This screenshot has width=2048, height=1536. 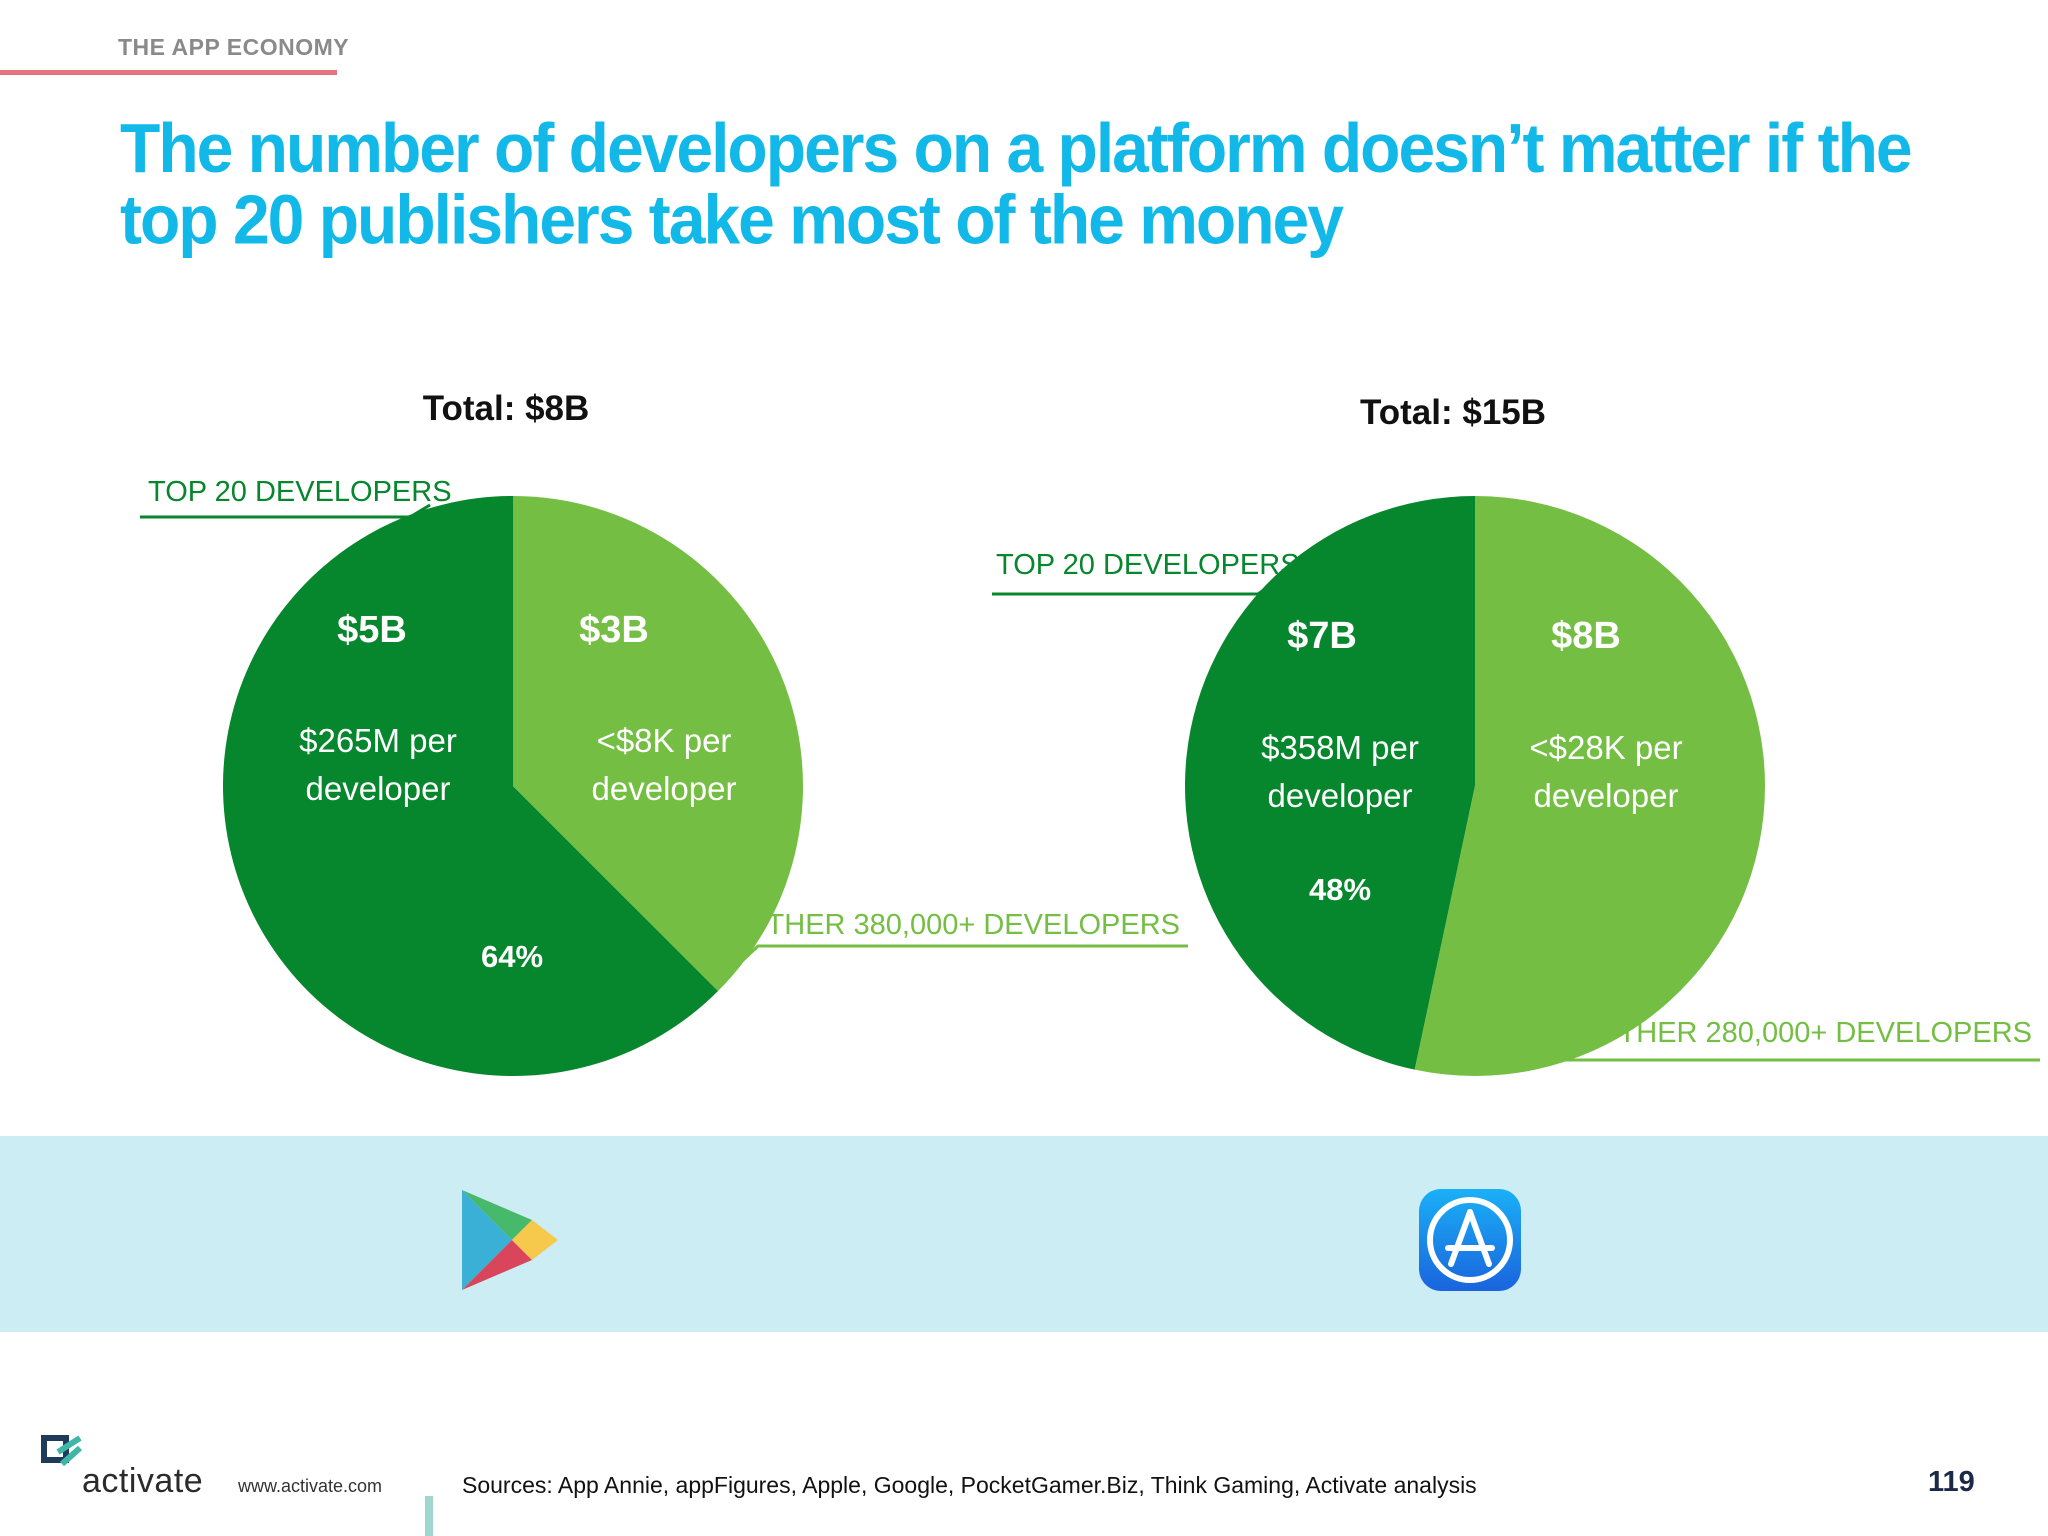 What do you see at coordinates (1340, 889) in the screenshot?
I see `percent-label: 48%` at bounding box center [1340, 889].